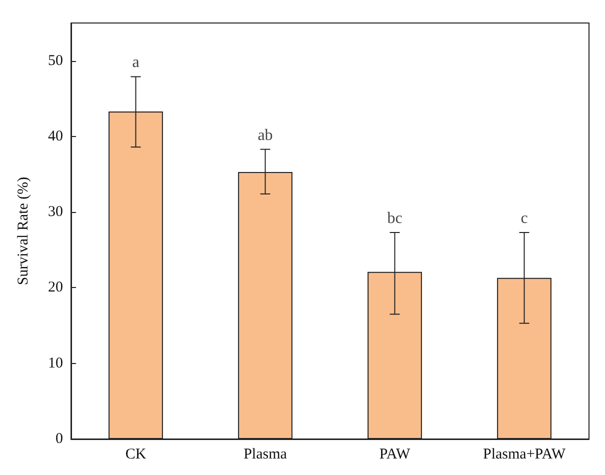  What do you see at coordinates (55, 60) in the screenshot?
I see `y-tick-label: 50` at bounding box center [55, 60].